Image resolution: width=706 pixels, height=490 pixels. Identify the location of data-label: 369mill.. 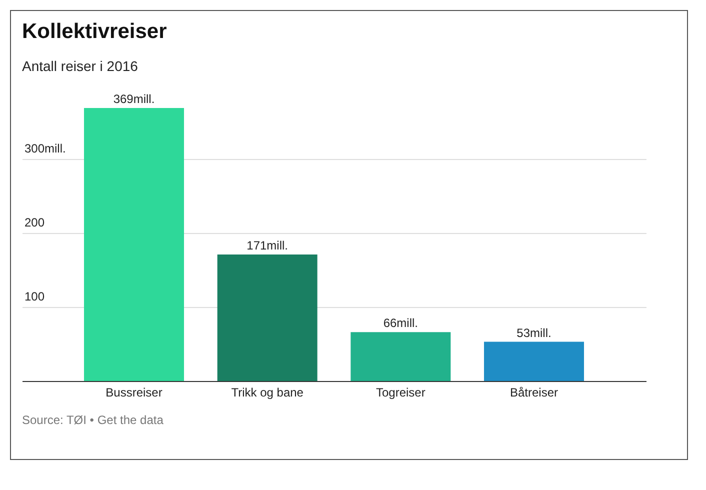
(134, 99).